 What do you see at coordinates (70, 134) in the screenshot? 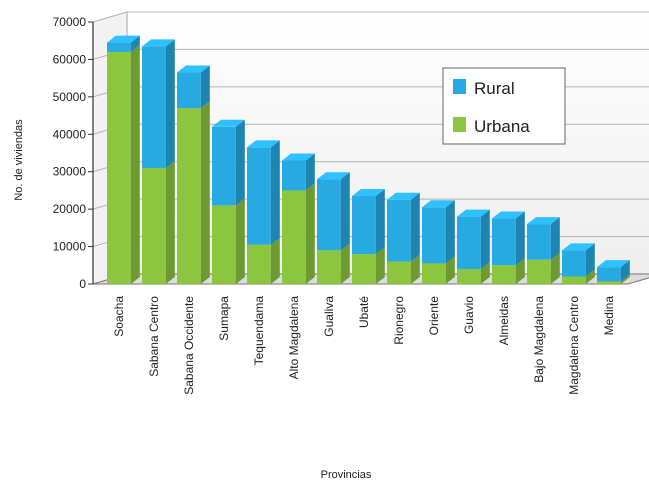
I see `y-tick-label: 40000` at bounding box center [70, 134].